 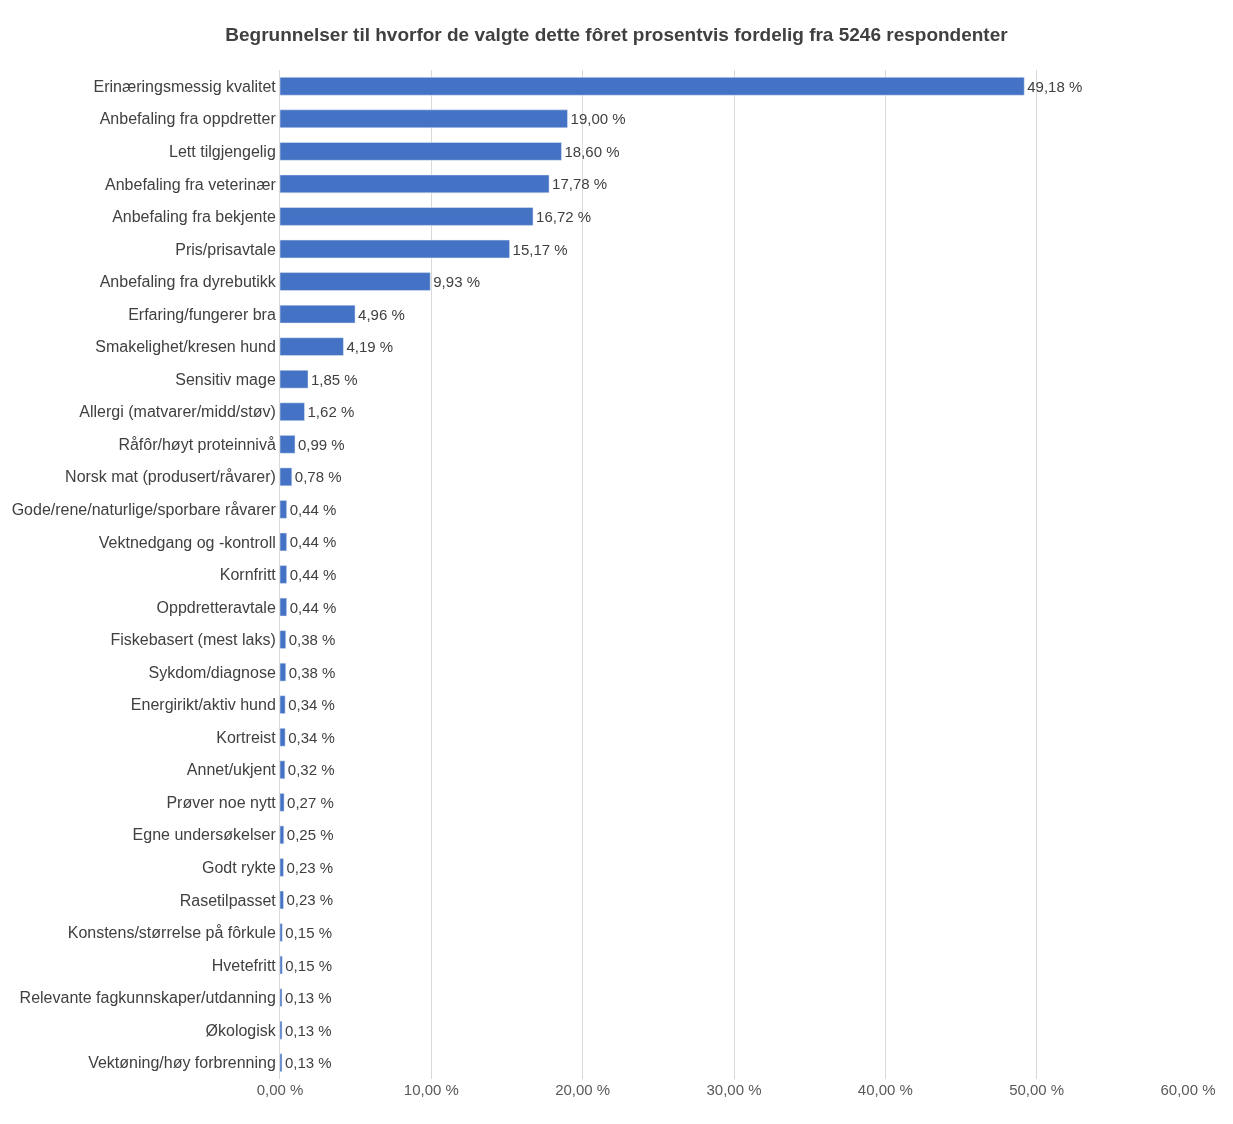 I want to click on data-label: 19,00 %, so click(x=598, y=119).